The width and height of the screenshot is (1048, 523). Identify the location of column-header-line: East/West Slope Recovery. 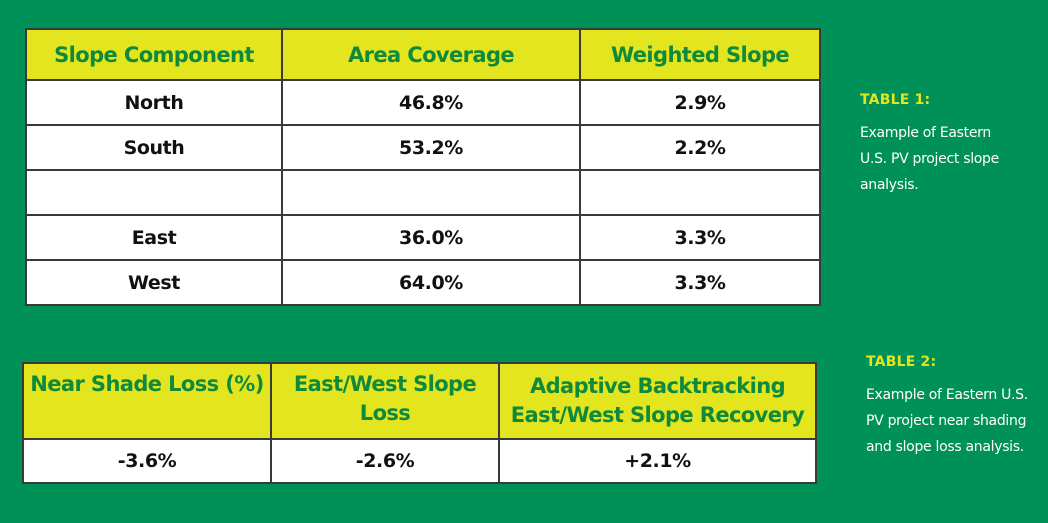
(657, 415).